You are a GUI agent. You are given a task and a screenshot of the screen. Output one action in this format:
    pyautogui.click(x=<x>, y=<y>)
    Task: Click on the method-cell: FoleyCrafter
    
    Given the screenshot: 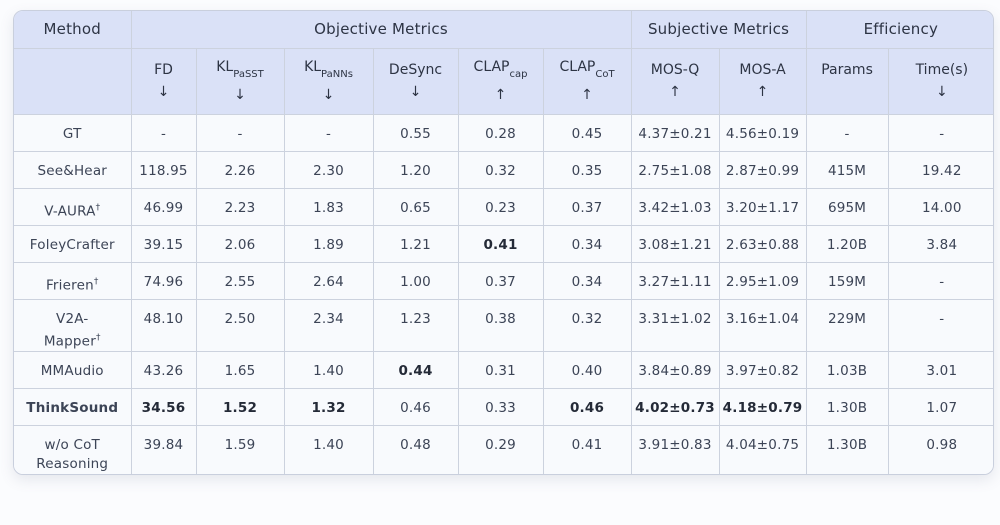 What is the action you would take?
    pyautogui.click(x=73, y=244)
    